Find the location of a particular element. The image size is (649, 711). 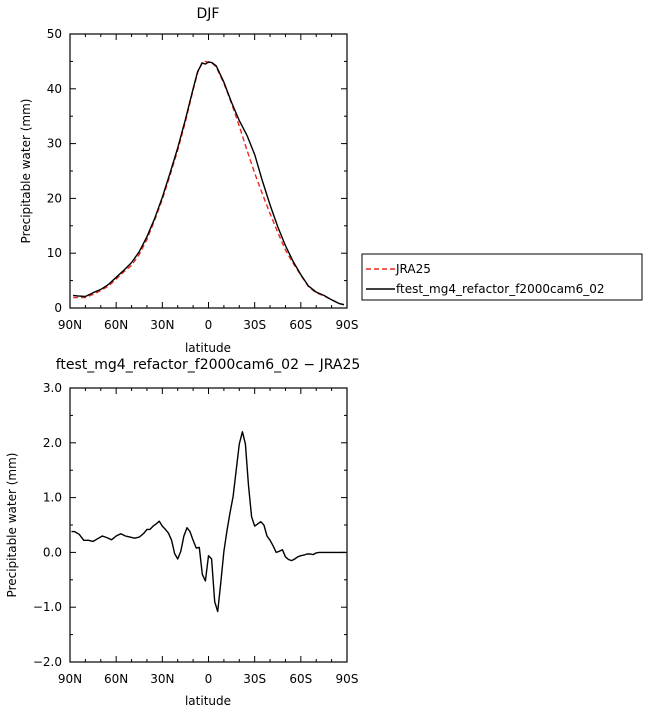

y-tick-label: −2.0 is located at coordinates (47, 662).